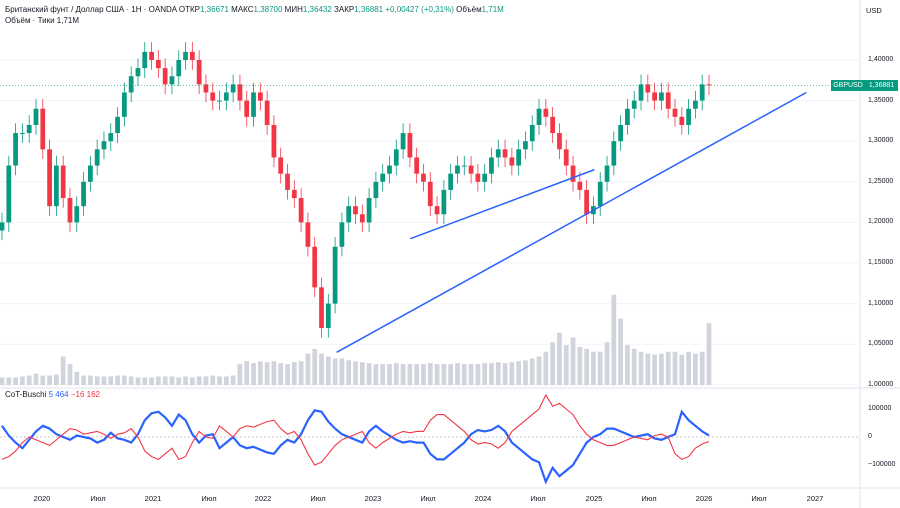  What do you see at coordinates (483, 498) in the screenshot?
I see `time-tick-label: 2024` at bounding box center [483, 498].